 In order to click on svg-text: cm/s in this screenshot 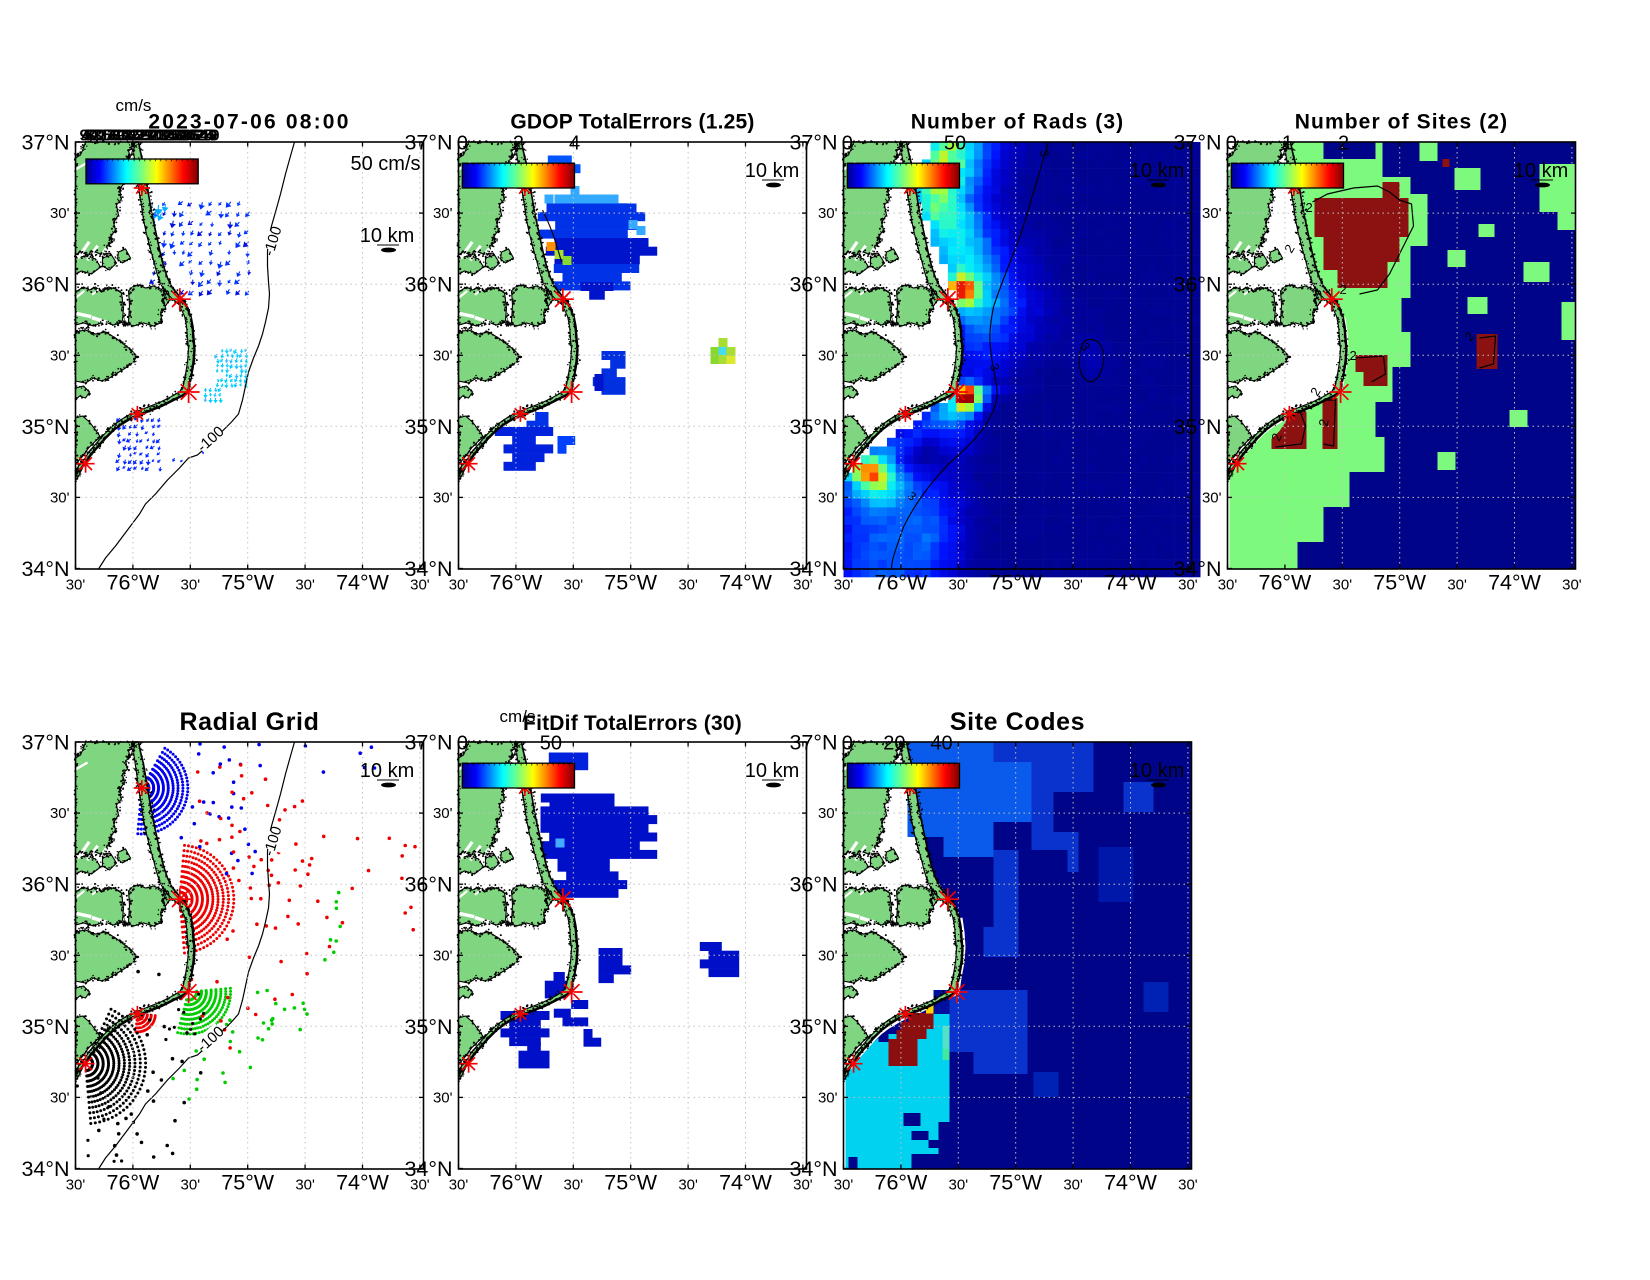, I will do `click(134, 105)`.